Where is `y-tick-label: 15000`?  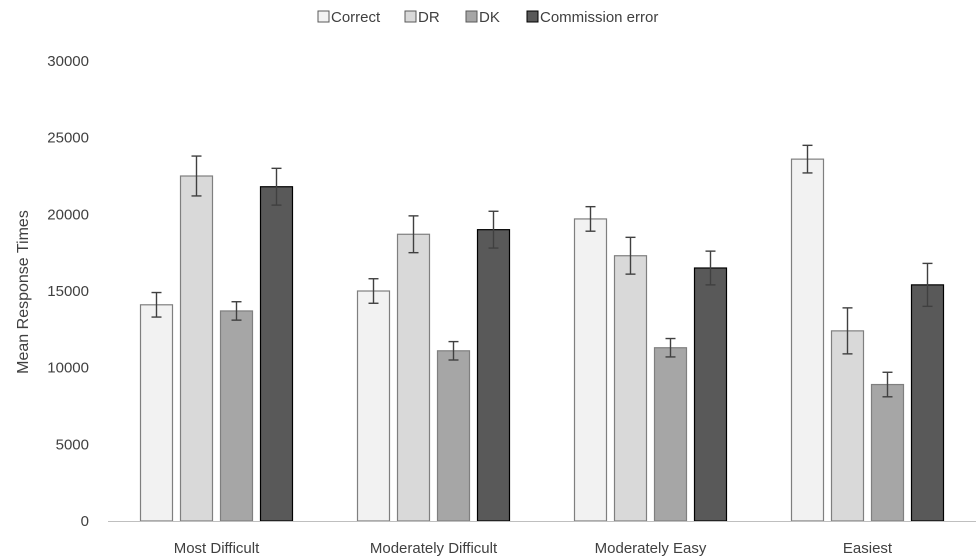
y-tick-label: 15000 is located at coordinates (68, 291).